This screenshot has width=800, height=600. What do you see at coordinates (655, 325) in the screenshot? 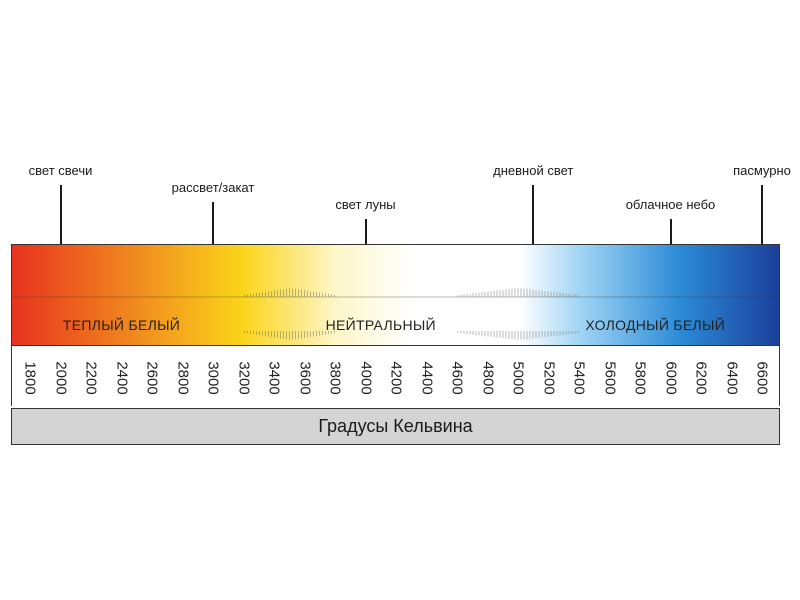
I see `zone-label: ХОЛОДНЫЙ БЕЛЫЙ` at bounding box center [655, 325].